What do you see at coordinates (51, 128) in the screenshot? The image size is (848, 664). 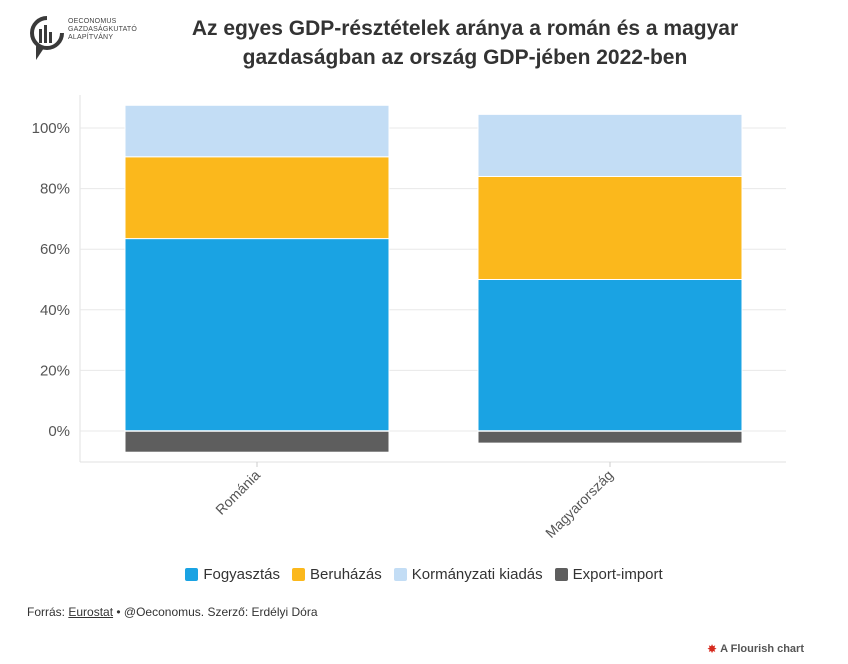 I see `y-tick-label: 100%` at bounding box center [51, 128].